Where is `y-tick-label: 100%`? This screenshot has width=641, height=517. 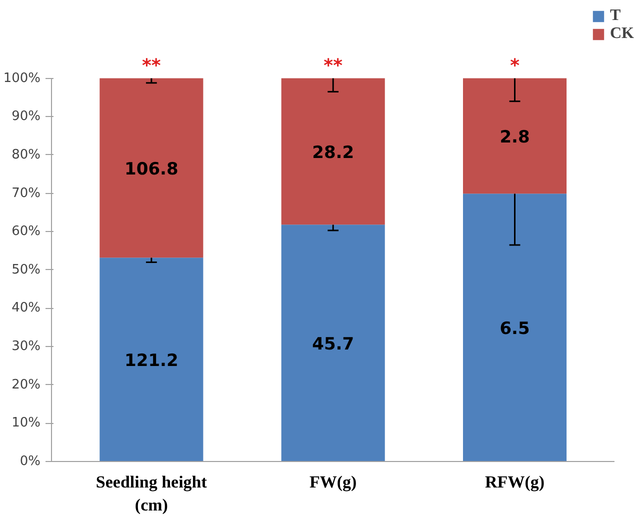 y-tick-label: 100% is located at coordinates (22, 78).